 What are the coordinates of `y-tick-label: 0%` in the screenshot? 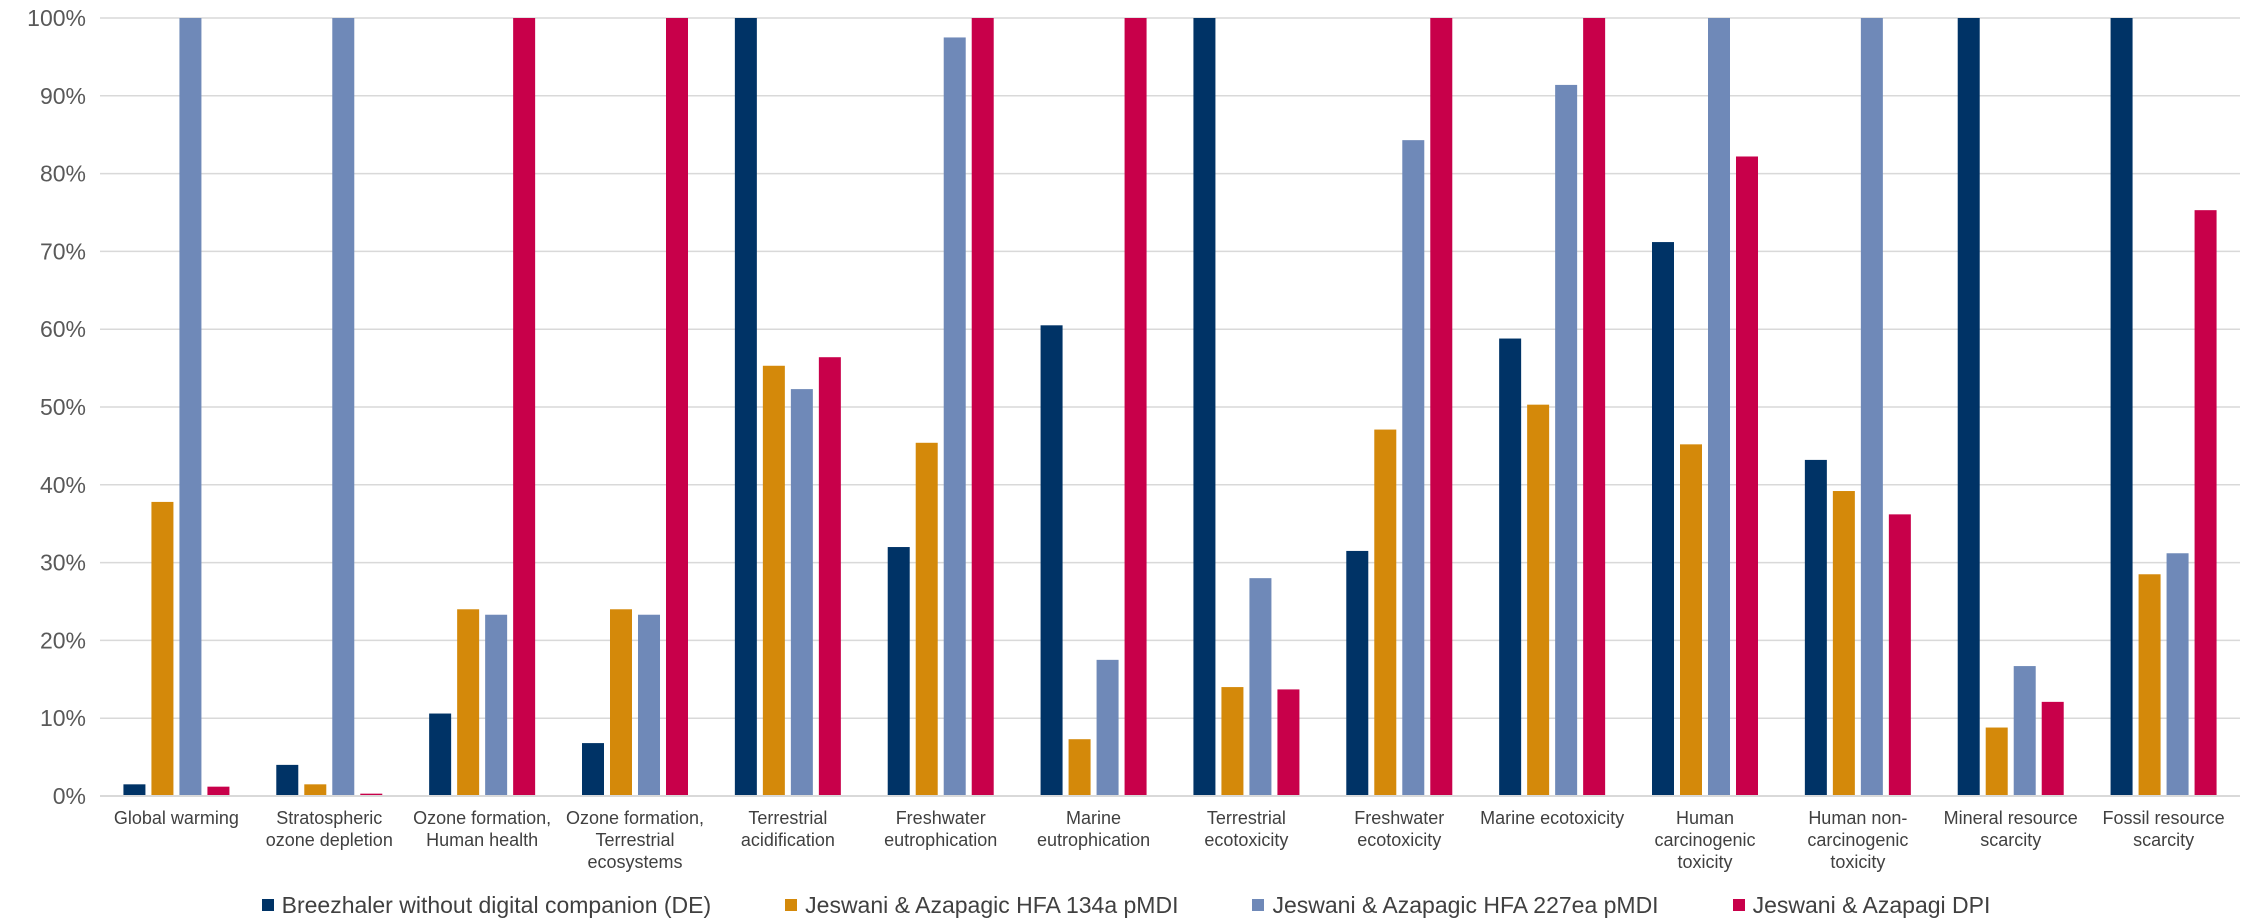 It's located at (69, 796).